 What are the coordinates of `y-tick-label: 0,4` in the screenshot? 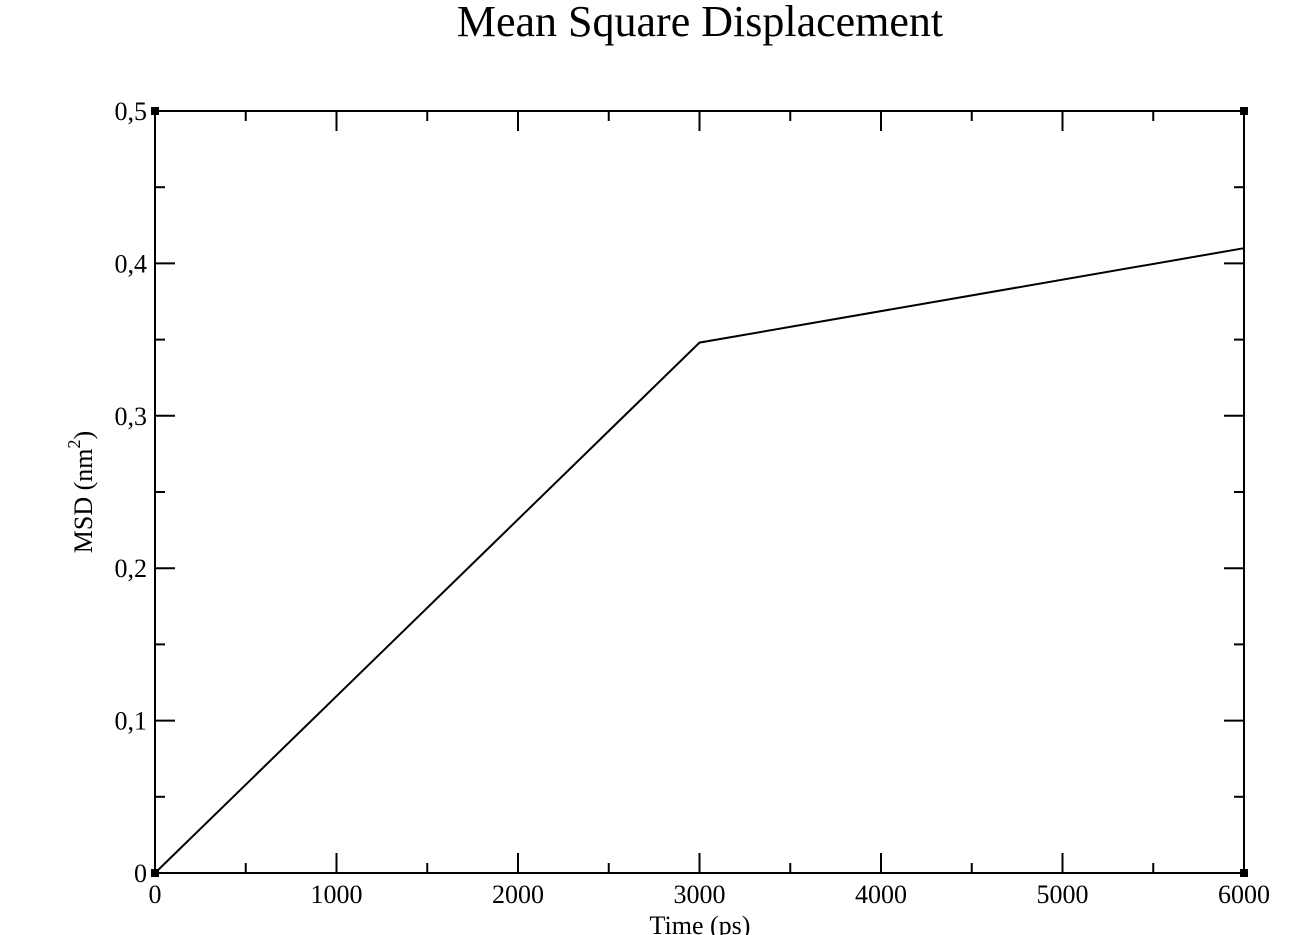 It's located at (131, 263).